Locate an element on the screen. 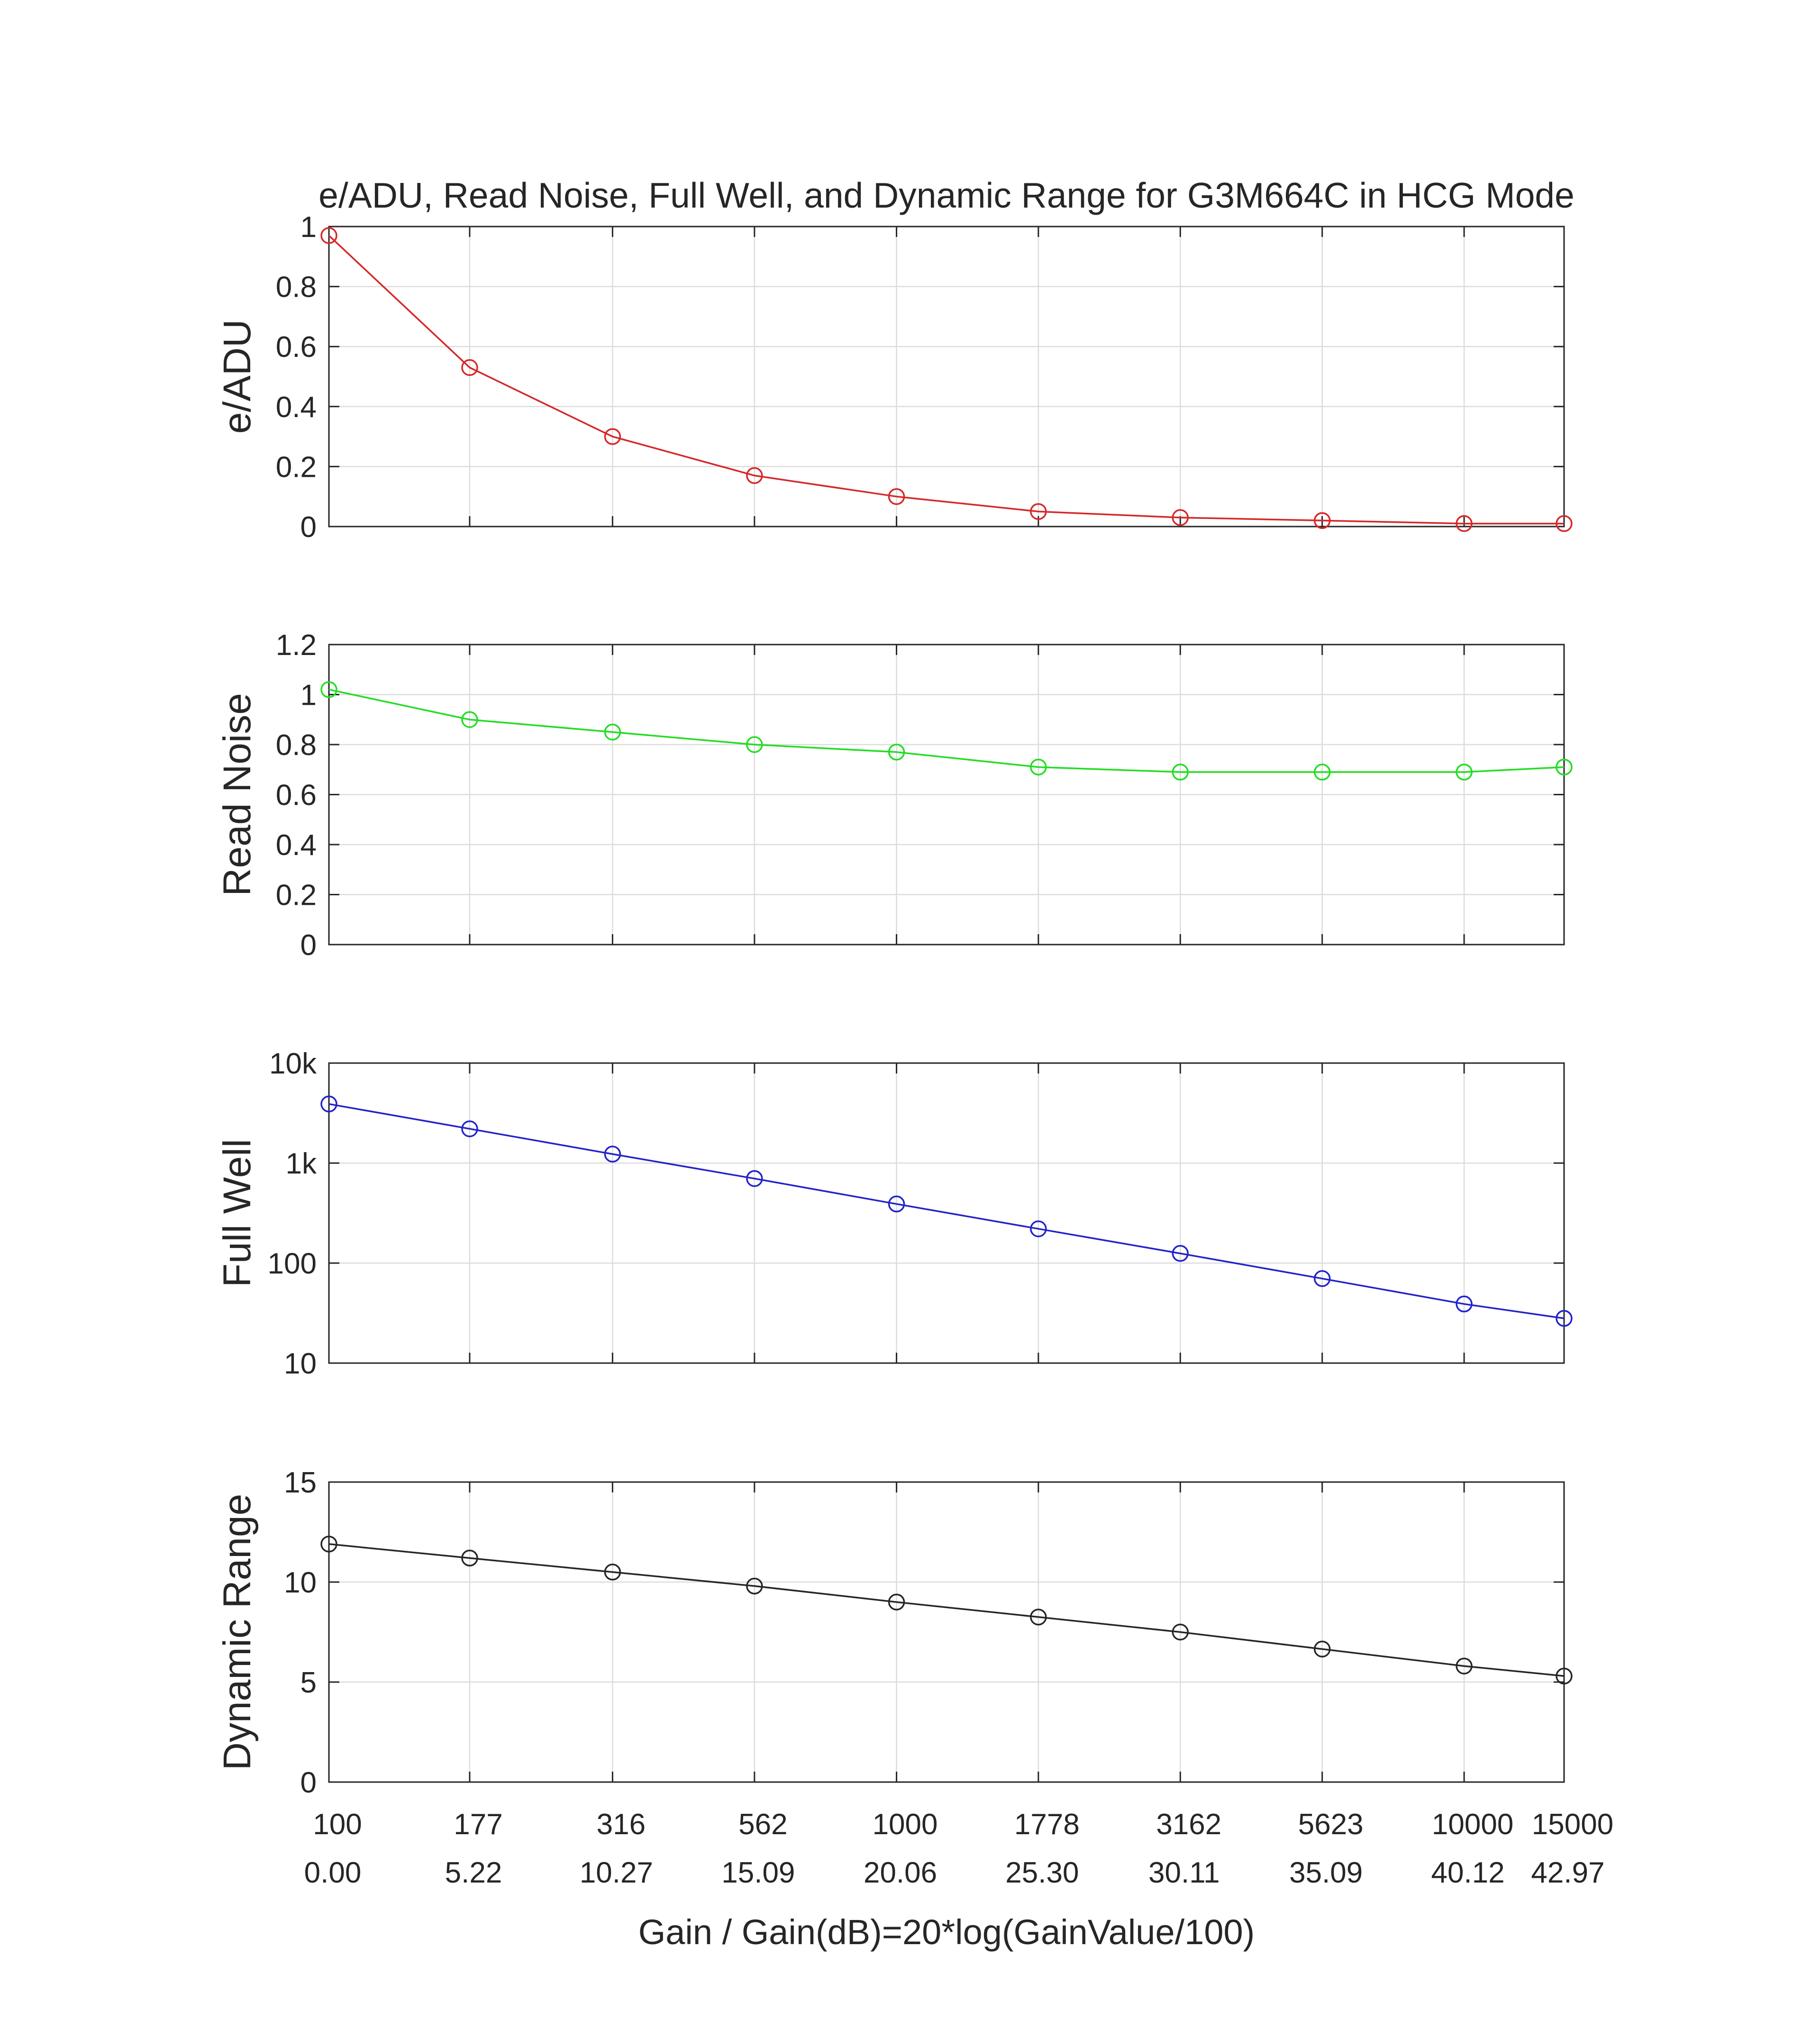  panel-4: 0 5 10 15 Dynamic Range is located at coordinates (894, 1632).